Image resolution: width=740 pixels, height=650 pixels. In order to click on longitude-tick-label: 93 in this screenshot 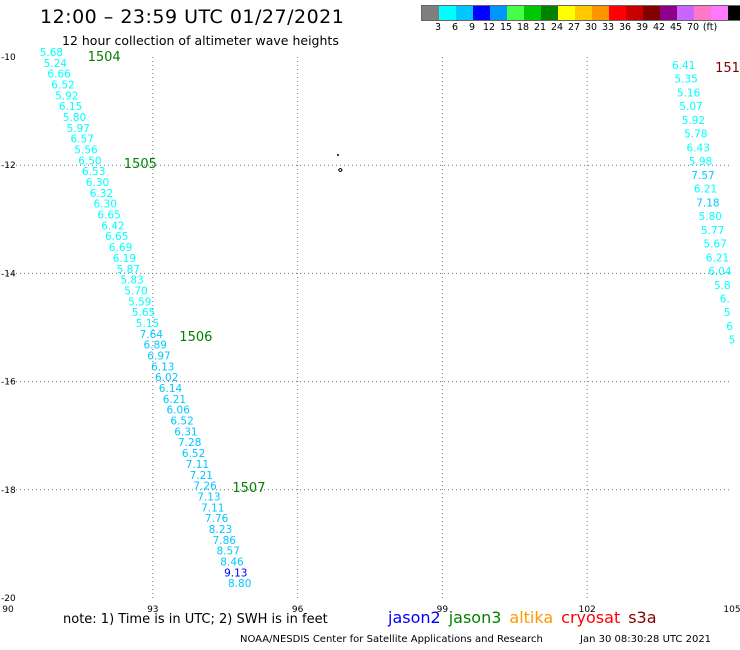, I will do `click(152, 610)`.